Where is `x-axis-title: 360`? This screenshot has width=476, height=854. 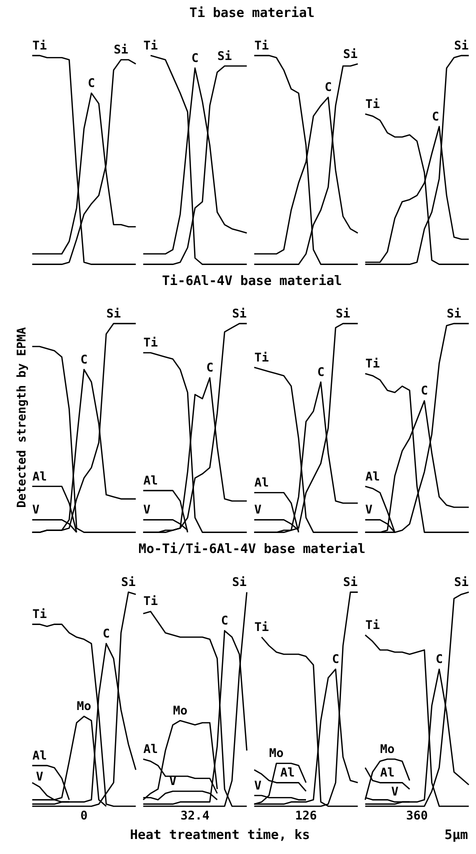 x-axis-title: 360 is located at coordinates (417, 815).